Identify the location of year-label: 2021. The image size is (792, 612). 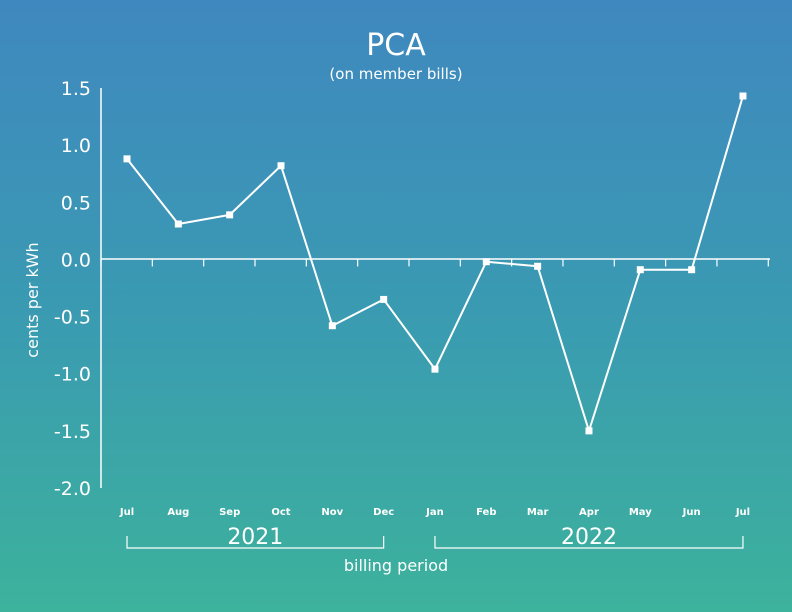
(255, 537).